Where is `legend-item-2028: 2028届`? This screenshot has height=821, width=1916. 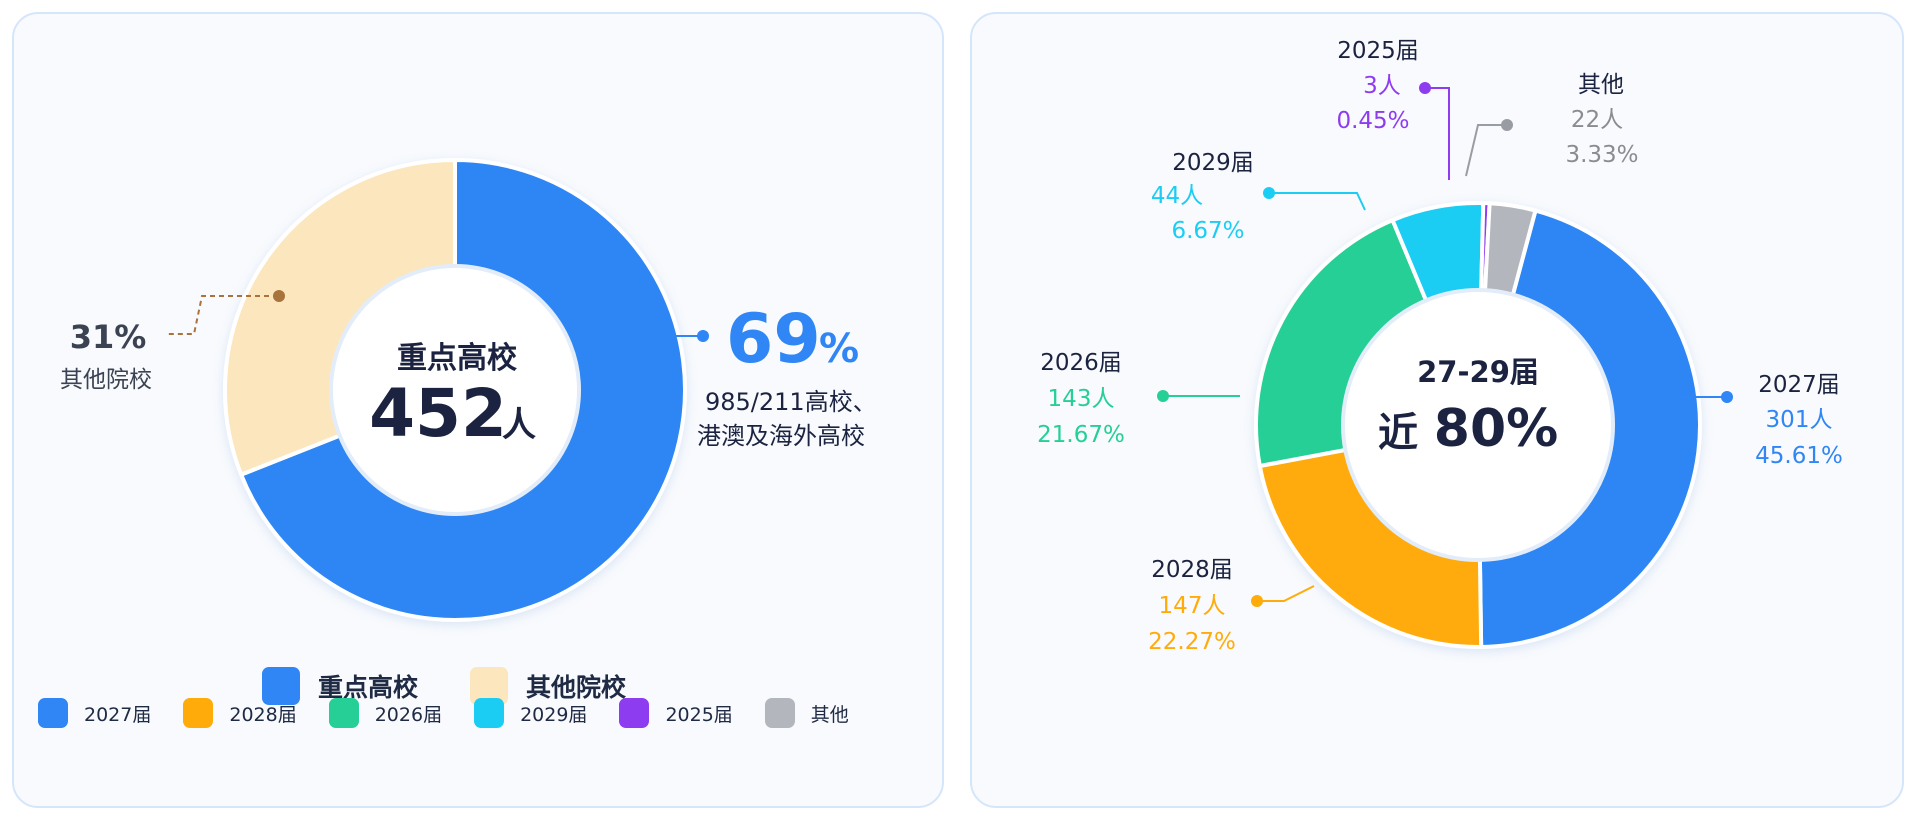
legend-item-2028: 2028届 is located at coordinates (240, 713).